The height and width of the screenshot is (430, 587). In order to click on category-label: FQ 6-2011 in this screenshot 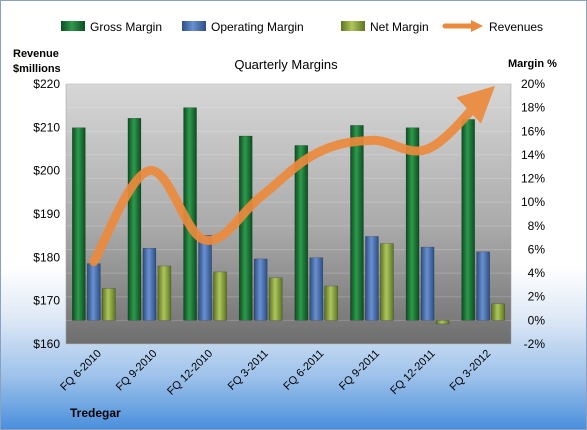, I will do `click(303, 370)`.